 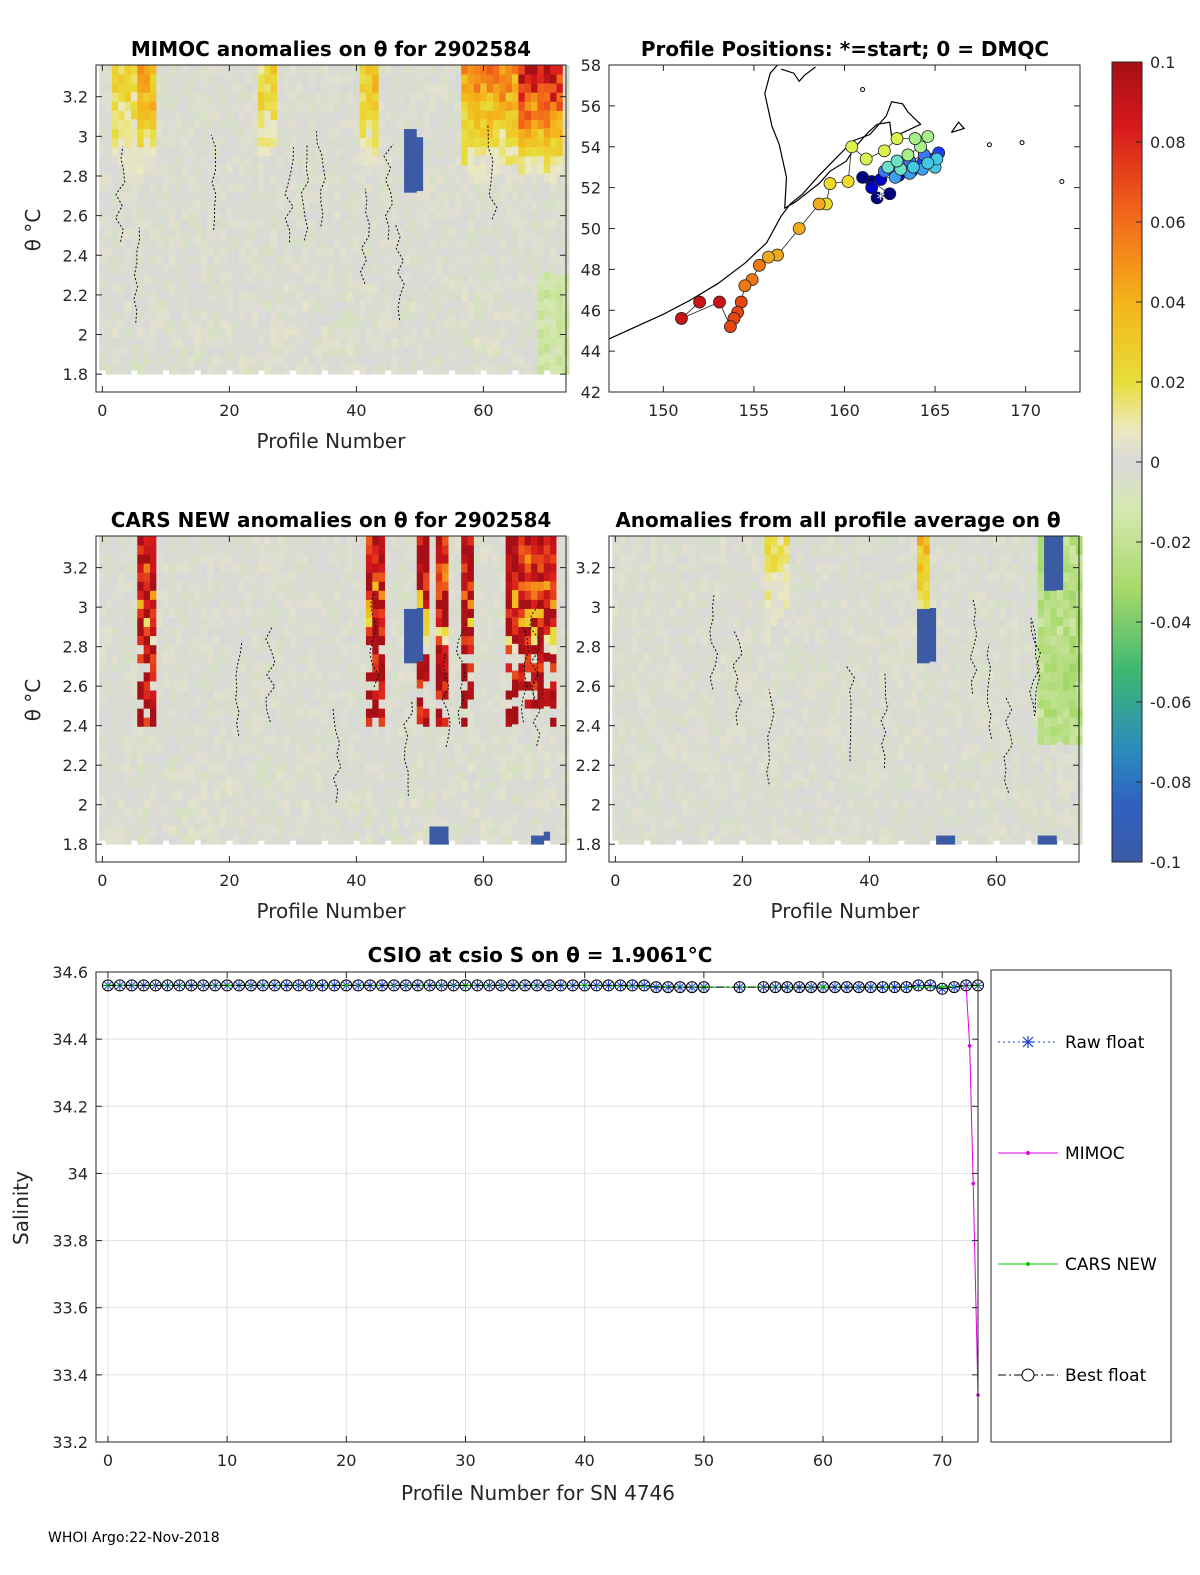 I want to click on profile-position-marker, so click(x=768, y=257).